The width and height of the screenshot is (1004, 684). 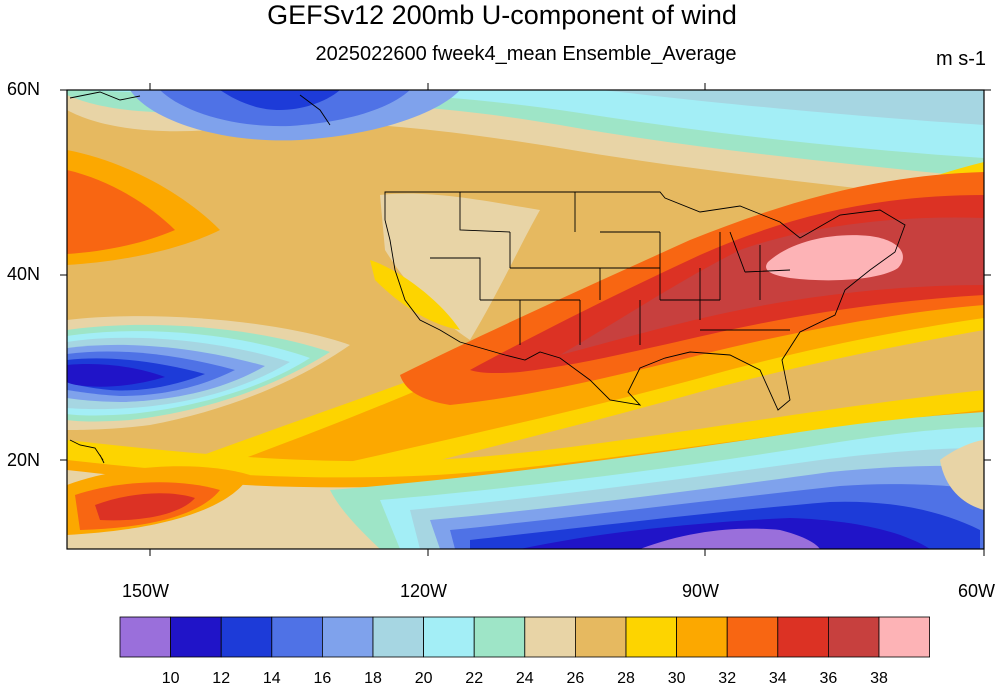 I want to click on colorbar-tick-label: 16, so click(x=323, y=677).